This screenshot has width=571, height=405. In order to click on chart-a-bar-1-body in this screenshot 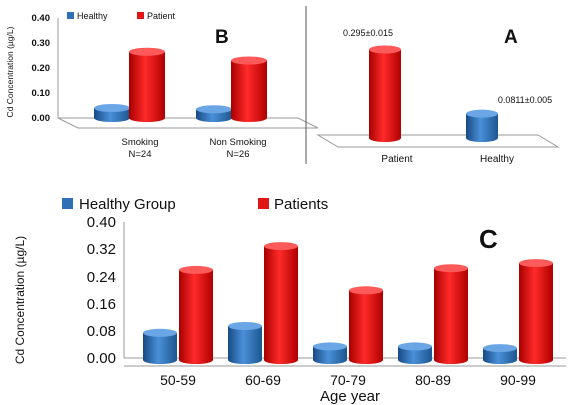, I will do `click(482, 127)`.